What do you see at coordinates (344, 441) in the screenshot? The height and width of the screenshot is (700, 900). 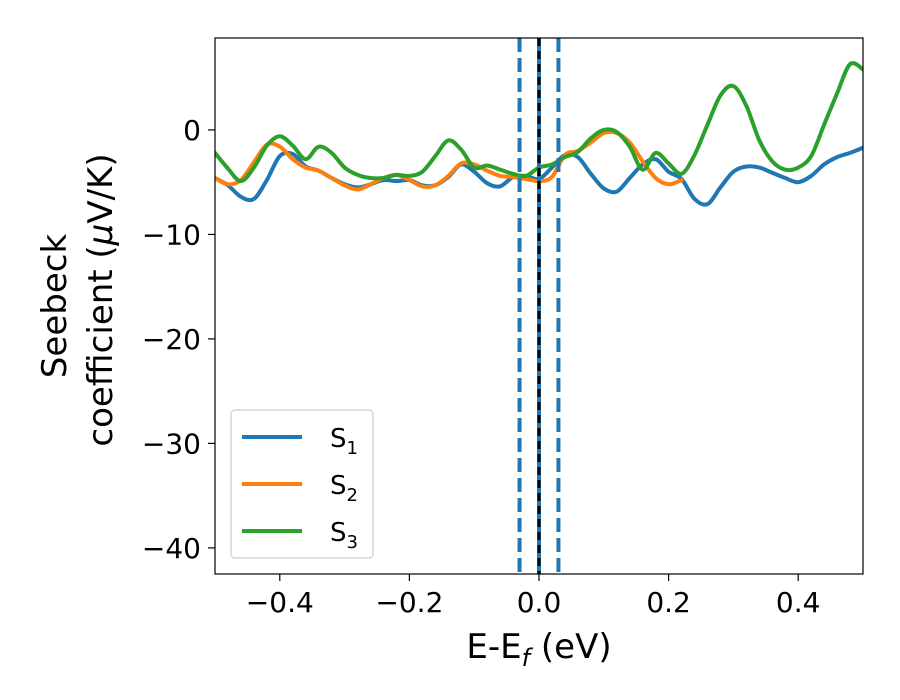 I see `legend-label-s1: S1` at bounding box center [344, 441].